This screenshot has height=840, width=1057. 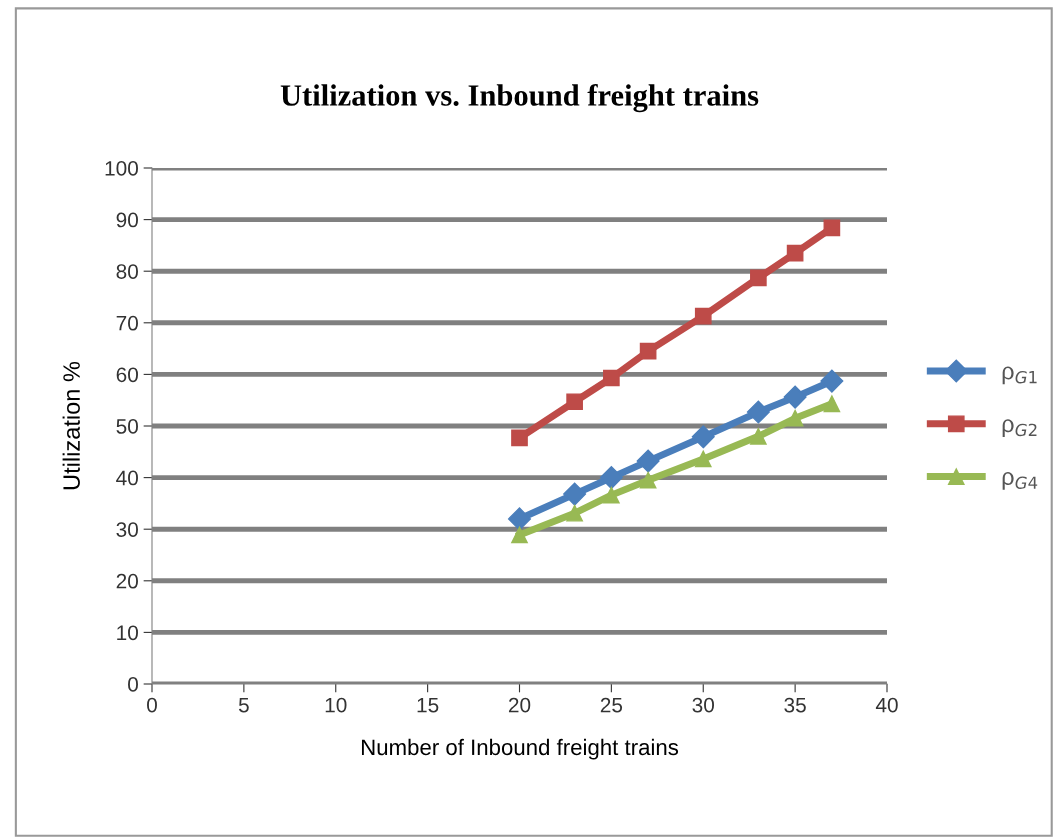 I want to click on y-tick-label: 70, so click(x=127, y=323).